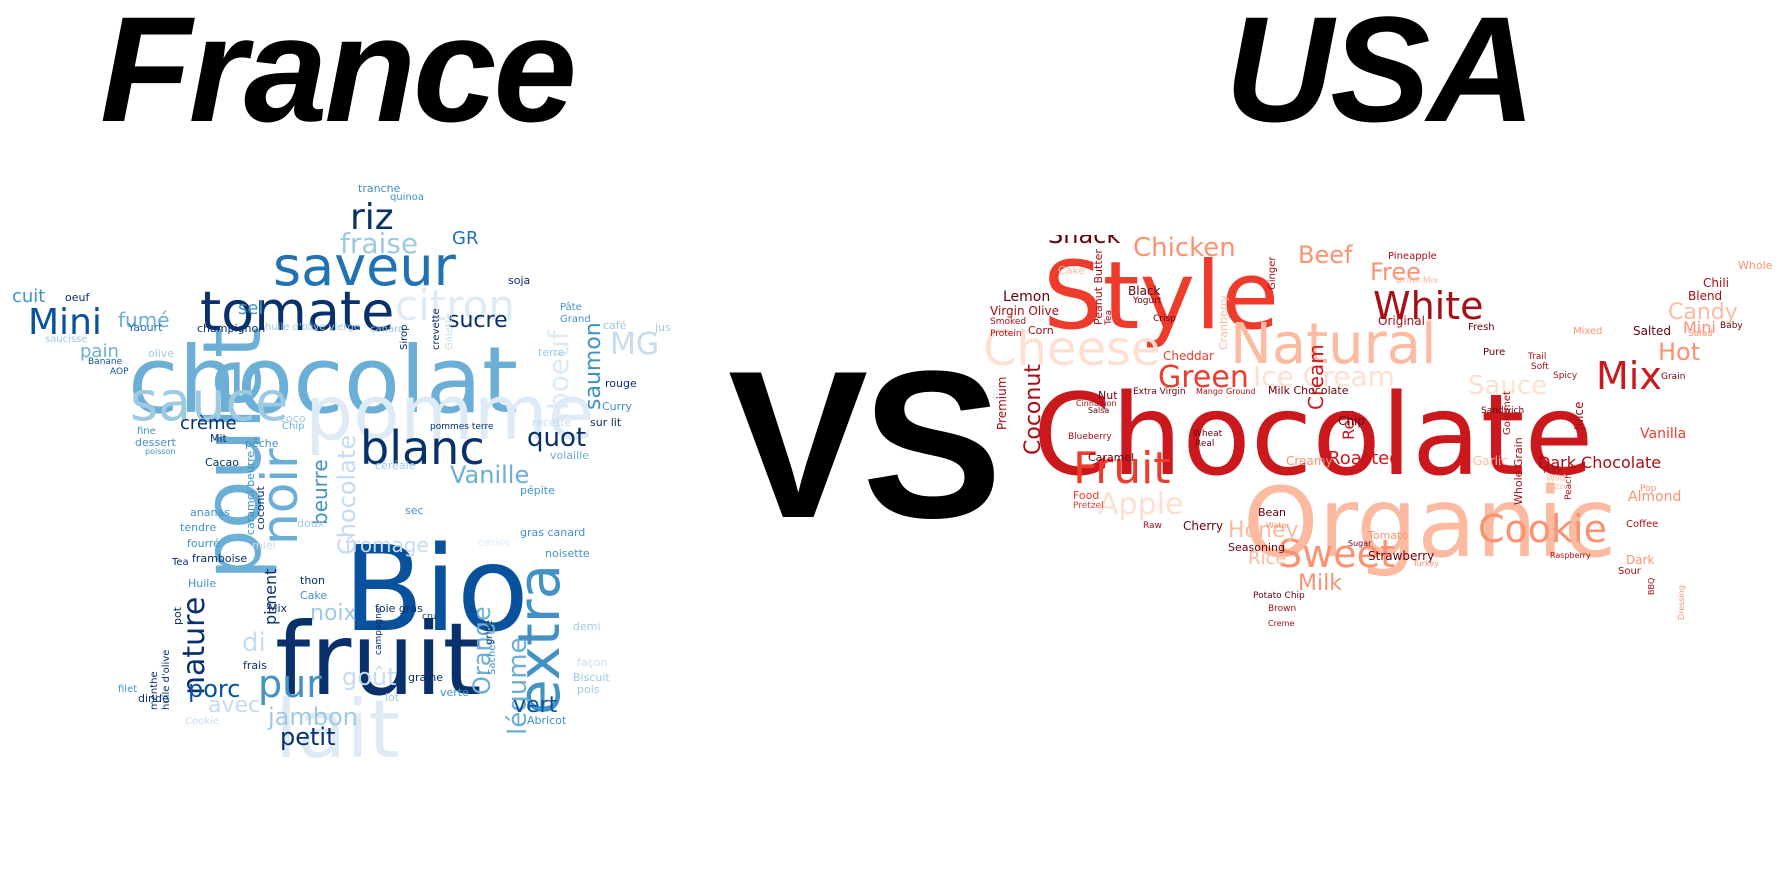 This screenshot has height=877, width=1778. I want to click on usa-word: Ground, so click(1241, 391).